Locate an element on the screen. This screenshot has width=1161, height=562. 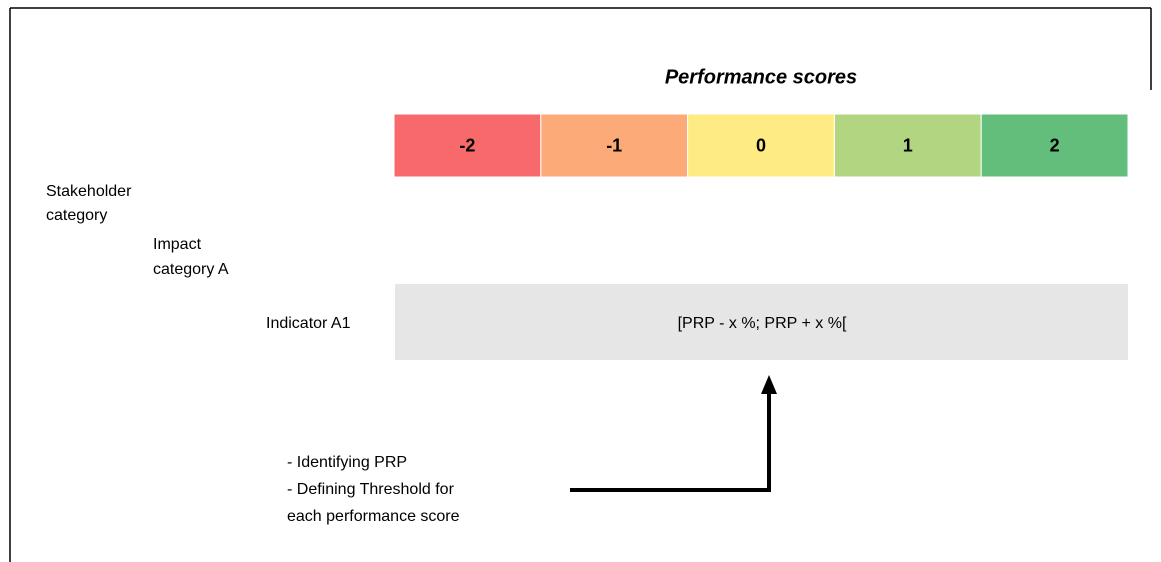
stakeholder-line: Stakeholder is located at coordinates (89, 191).